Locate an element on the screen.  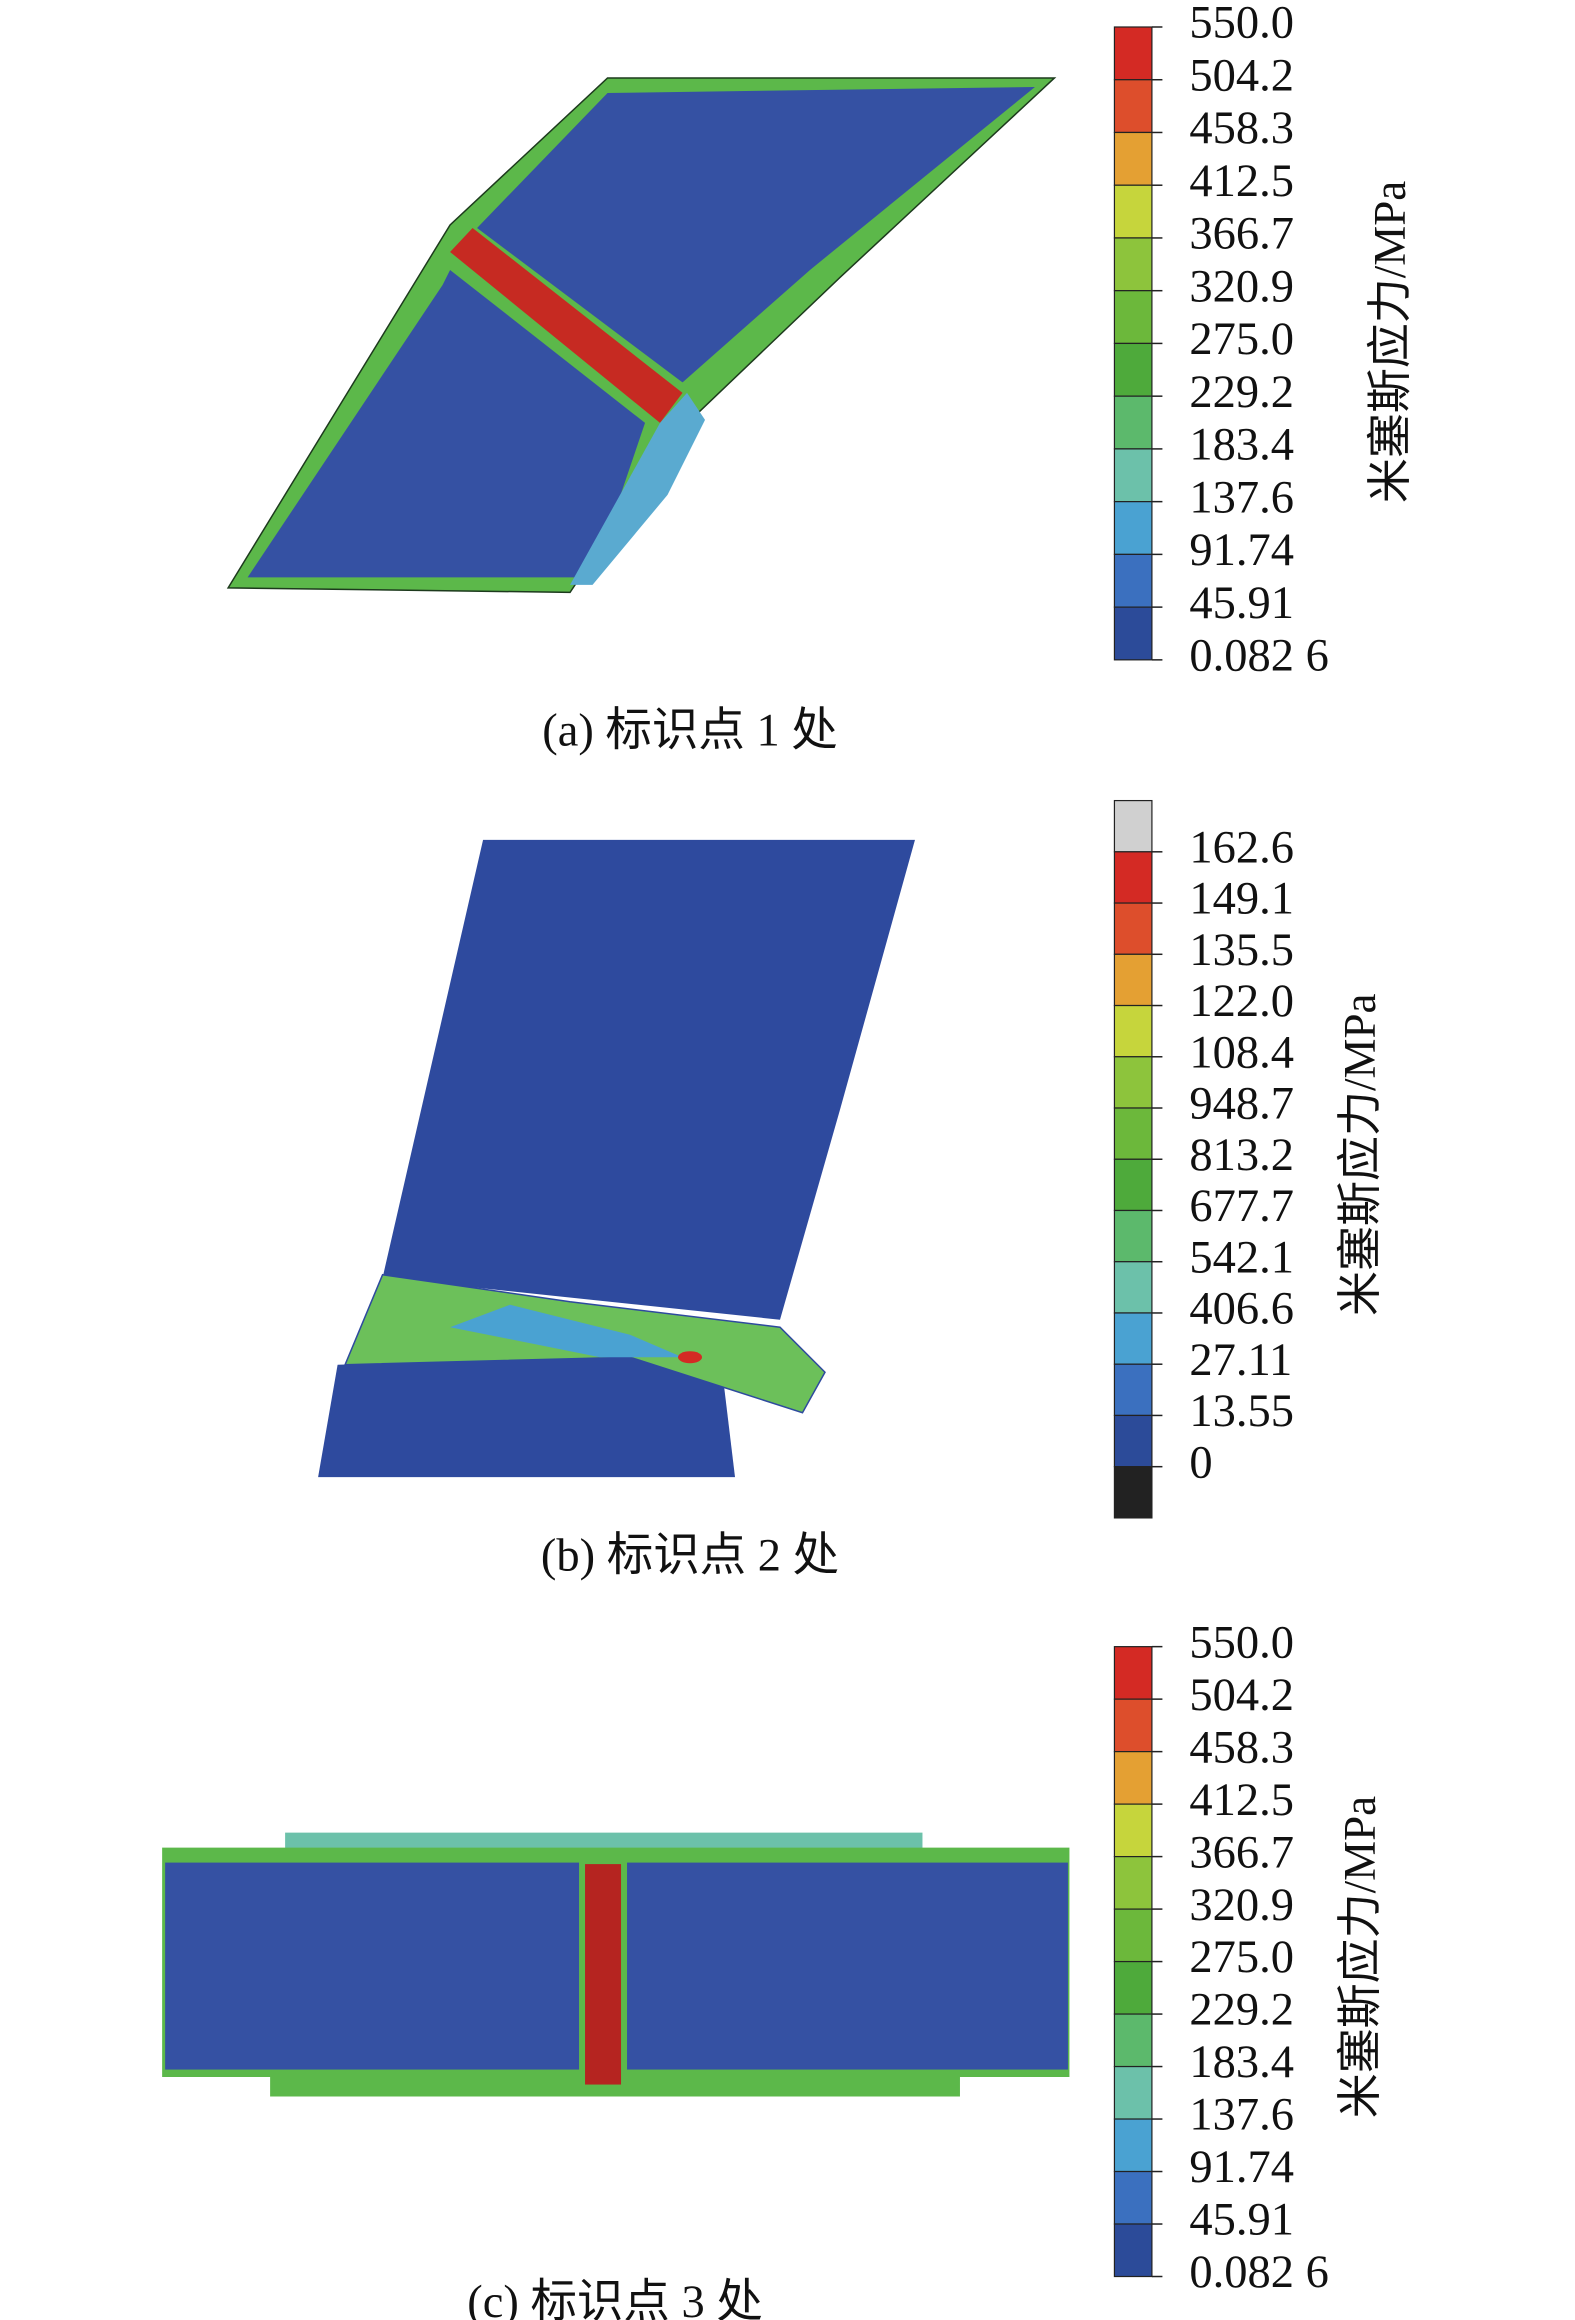
legend-label: 0 is located at coordinates (1200, 1462).